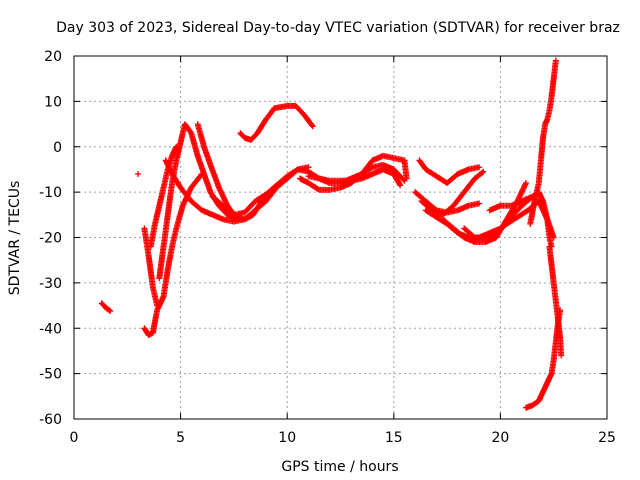 The width and height of the screenshot is (640, 480). Describe the element at coordinates (151, 267) in the screenshot. I see `series-sat-c` at that location.